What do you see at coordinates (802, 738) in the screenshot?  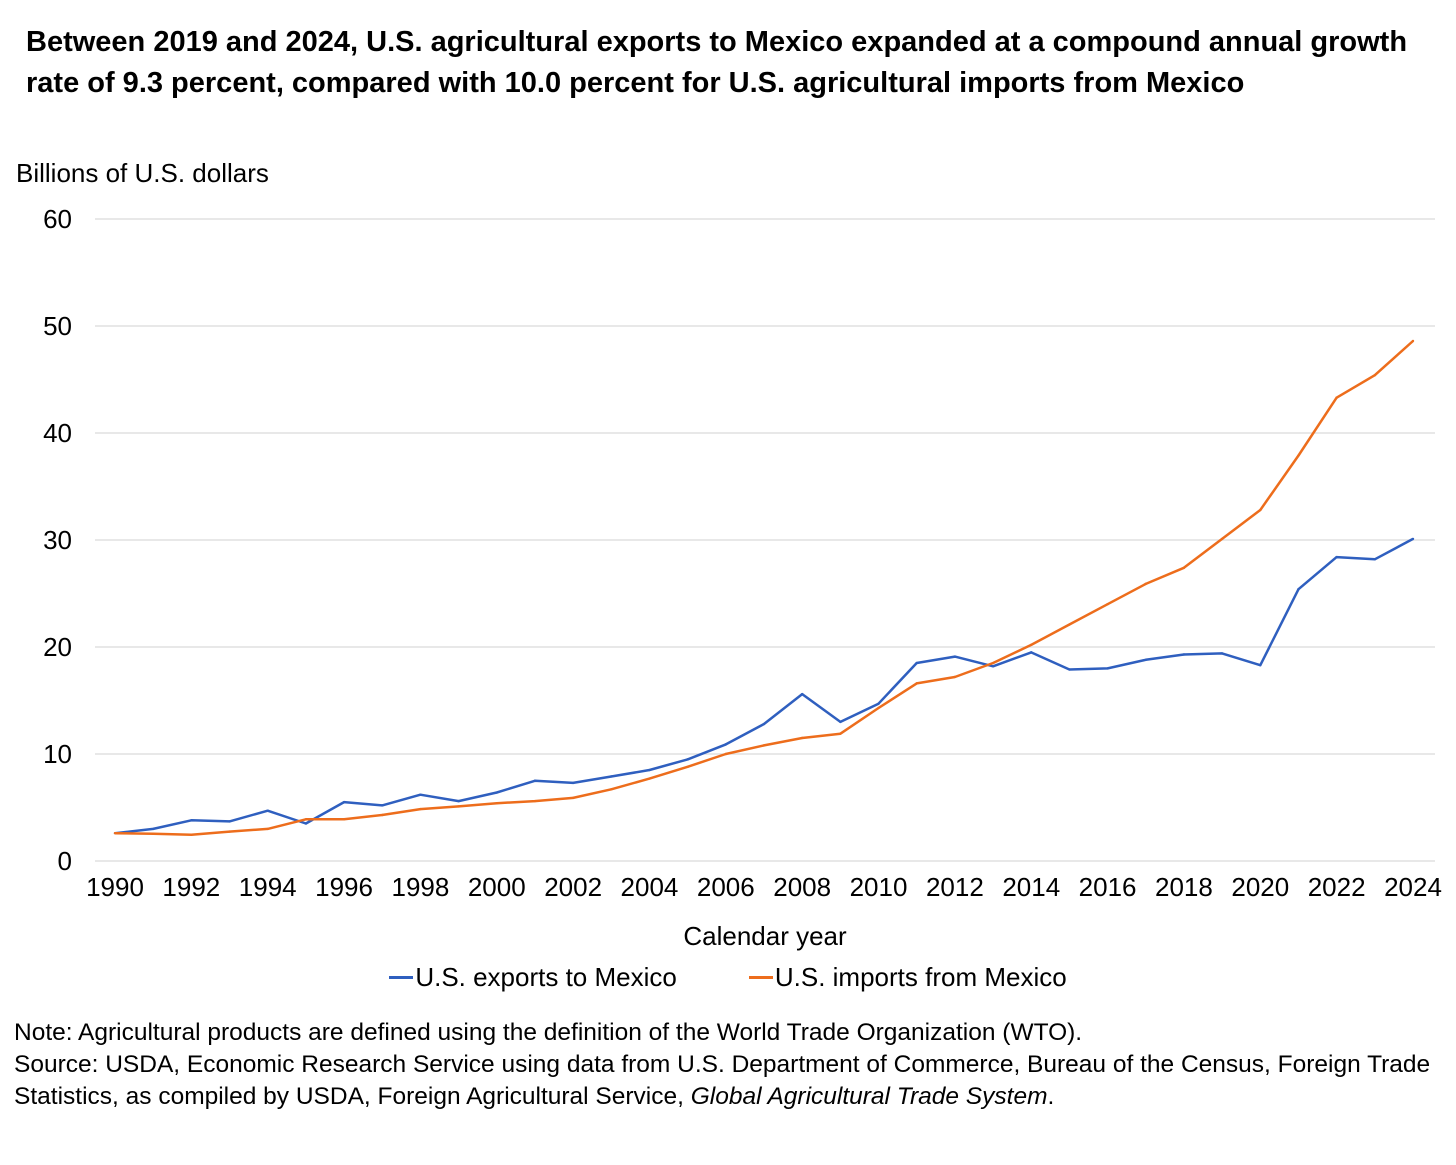 I see `imports-point-2008` at bounding box center [802, 738].